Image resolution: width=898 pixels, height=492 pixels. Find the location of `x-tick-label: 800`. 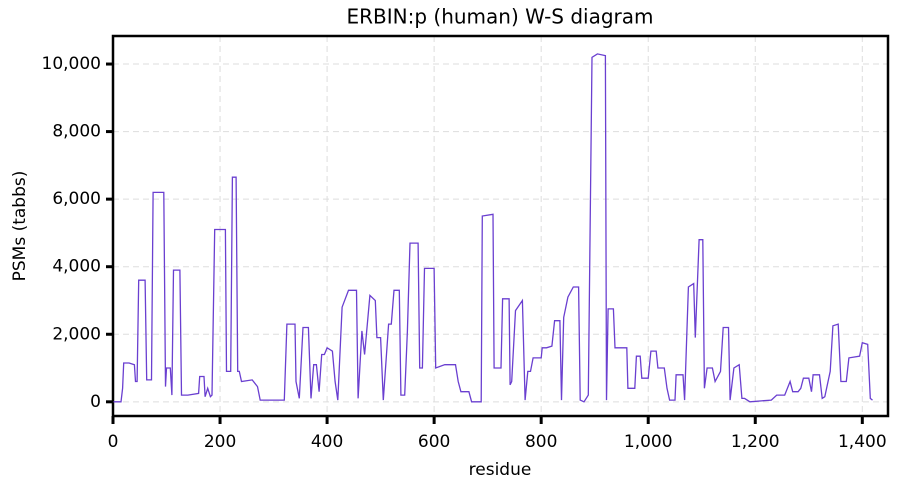

x-tick-label: 800 is located at coordinates (541, 442).